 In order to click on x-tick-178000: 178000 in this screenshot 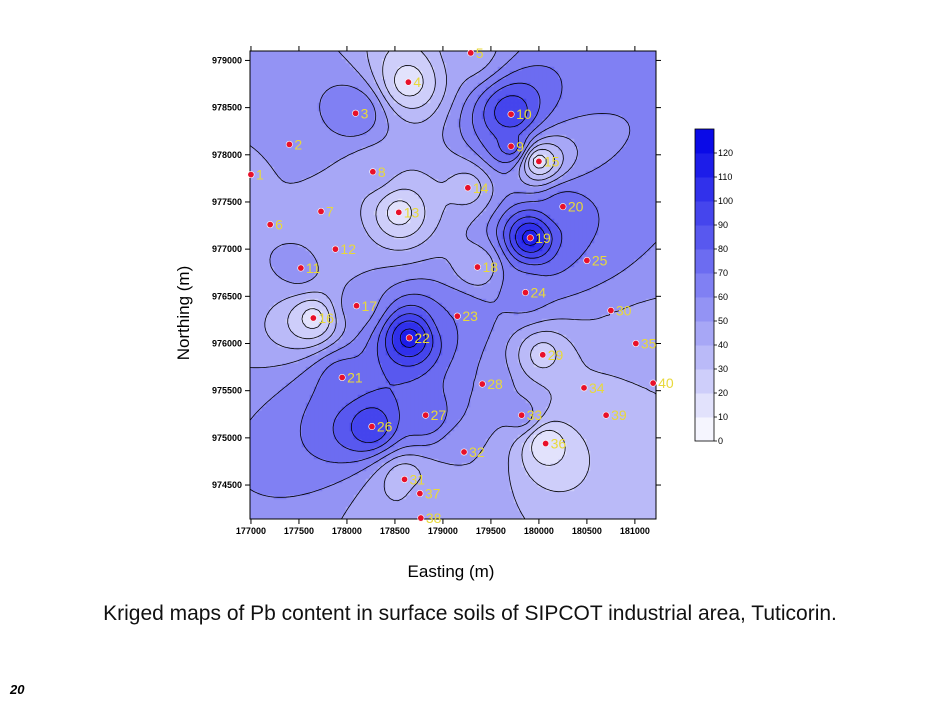, I will do `click(347, 291)`.